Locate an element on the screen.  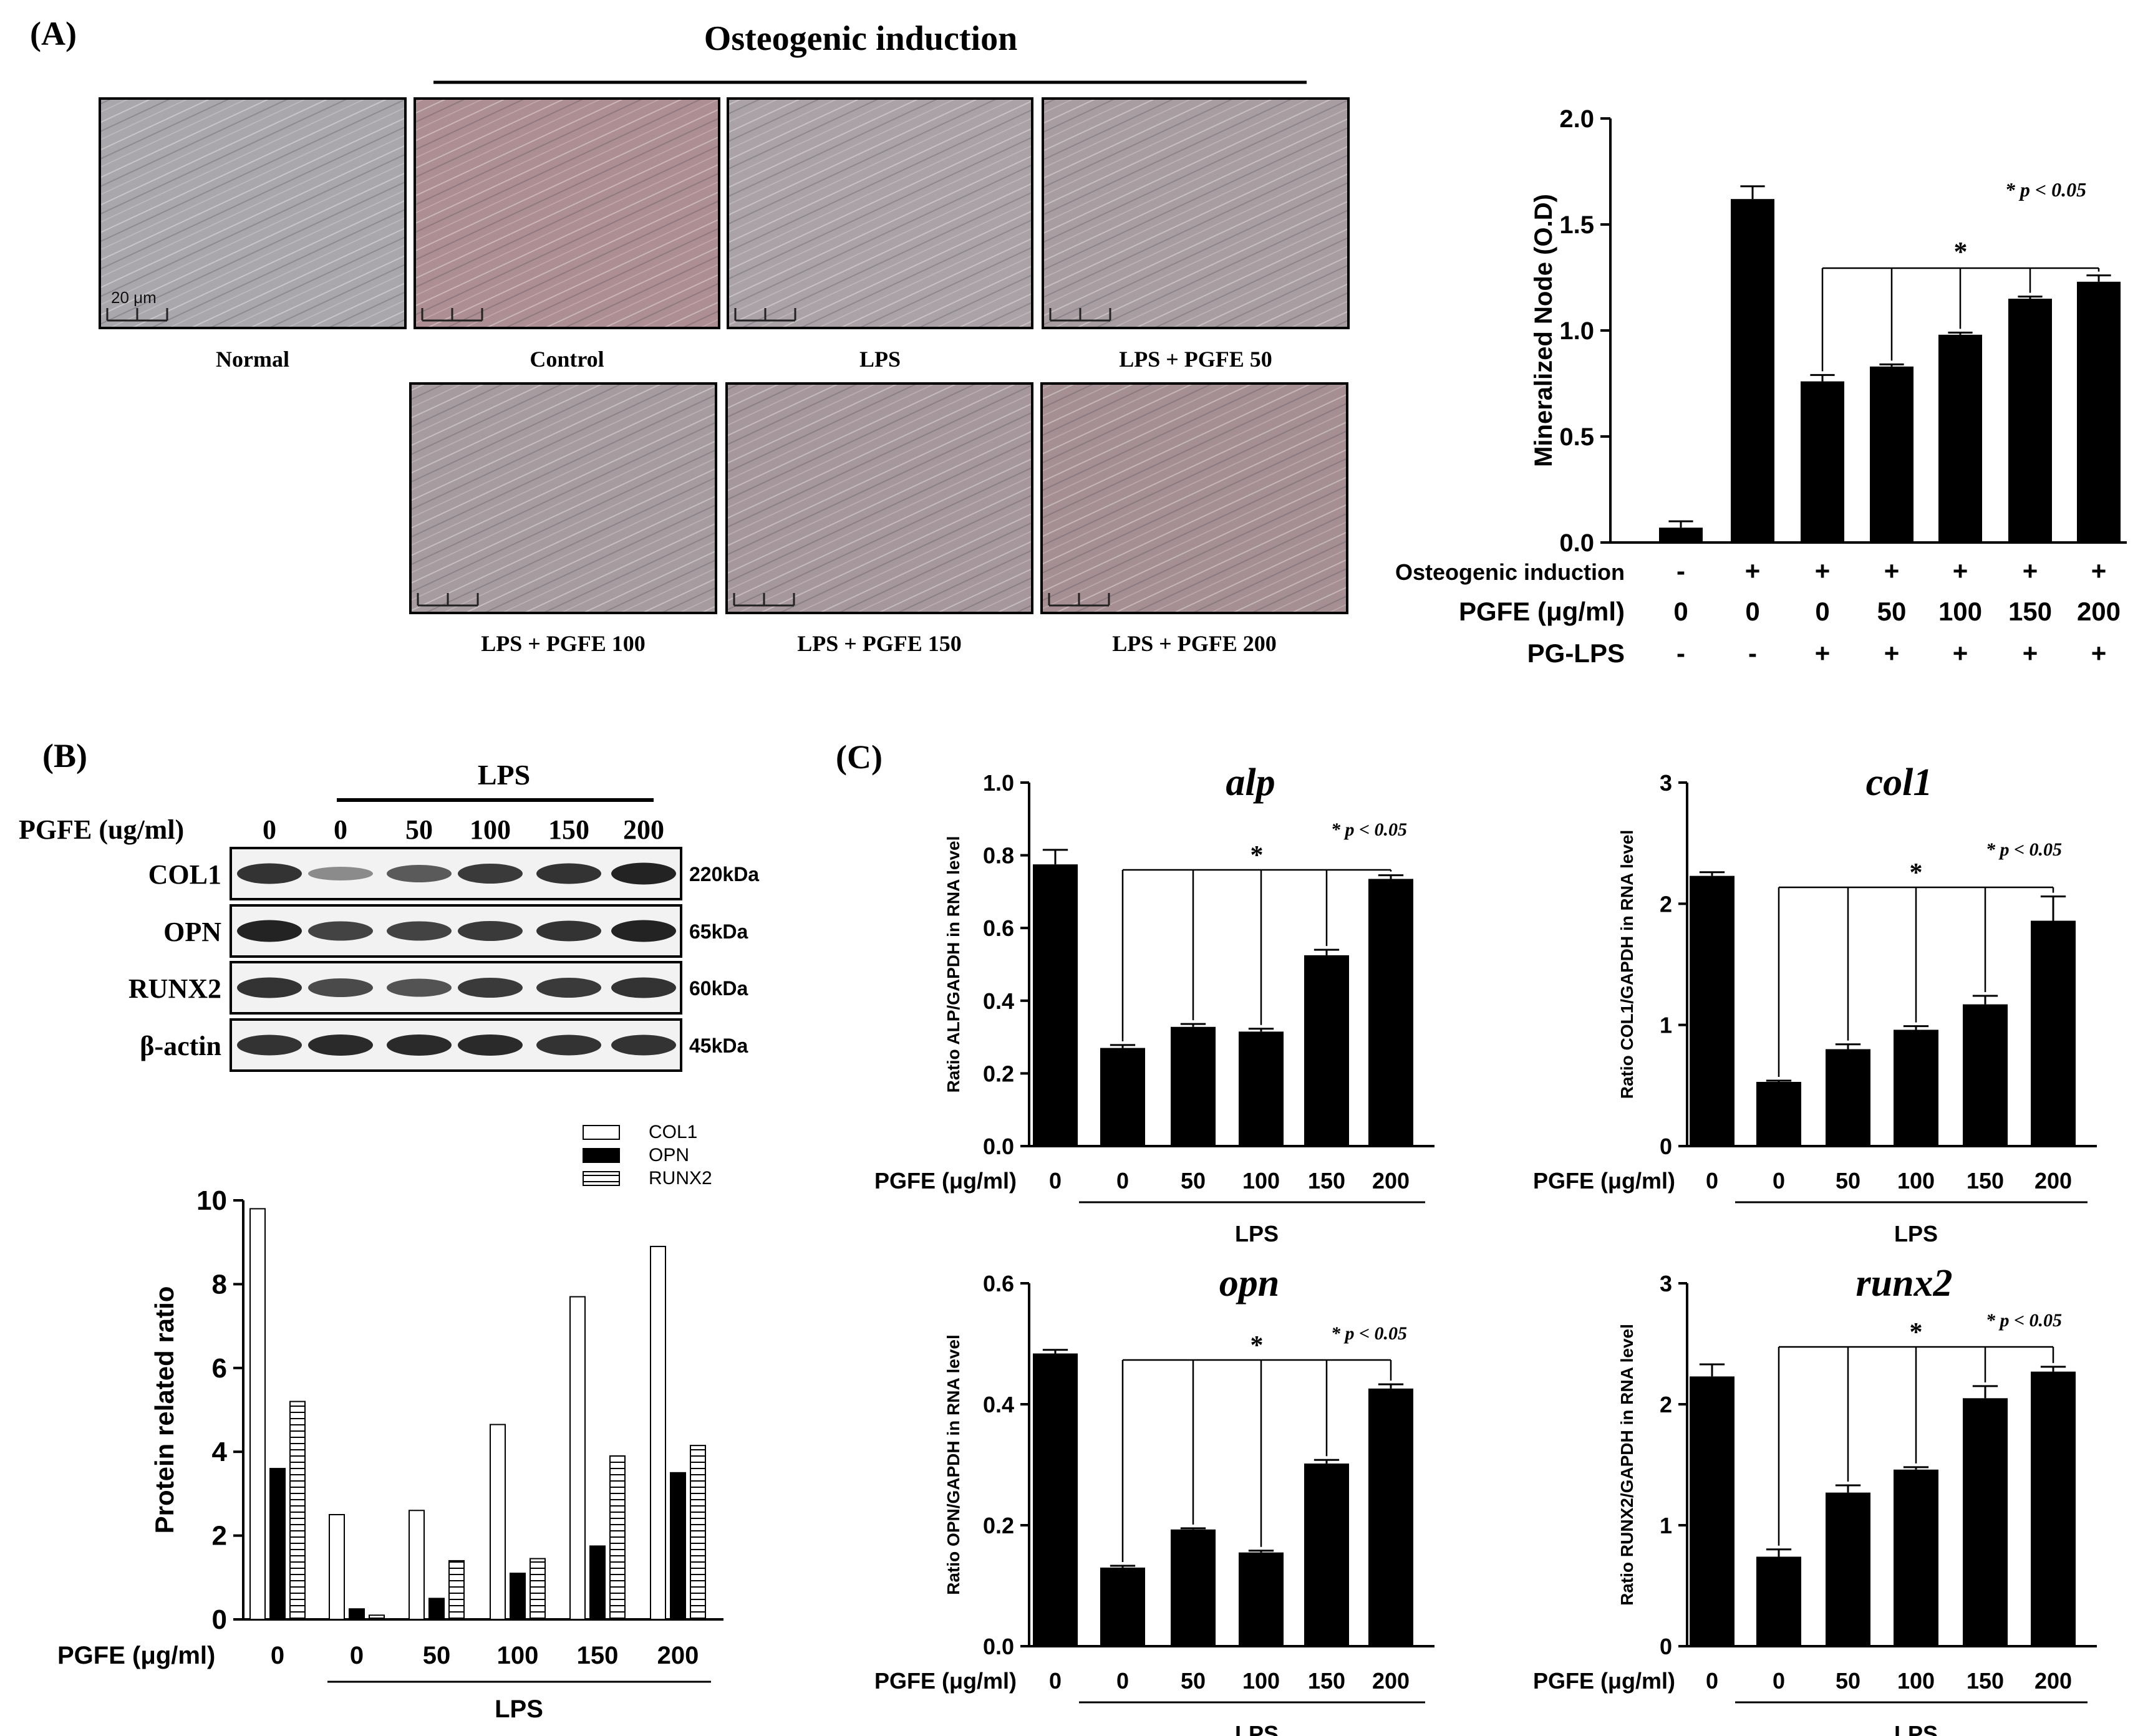
condition-value: 150 is located at coordinates (2030, 611).